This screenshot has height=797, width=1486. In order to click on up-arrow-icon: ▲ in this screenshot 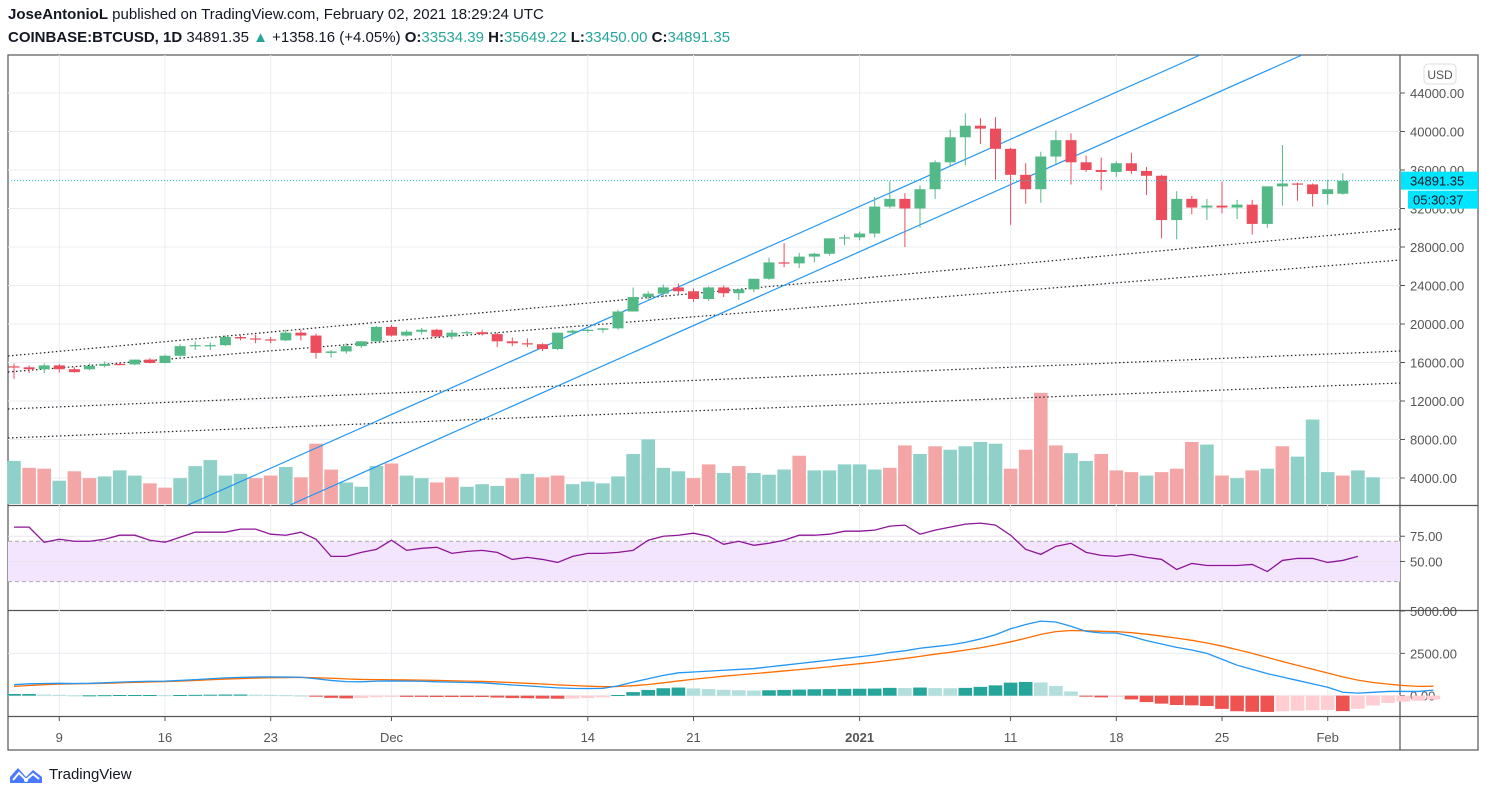, I will do `click(260, 37)`.